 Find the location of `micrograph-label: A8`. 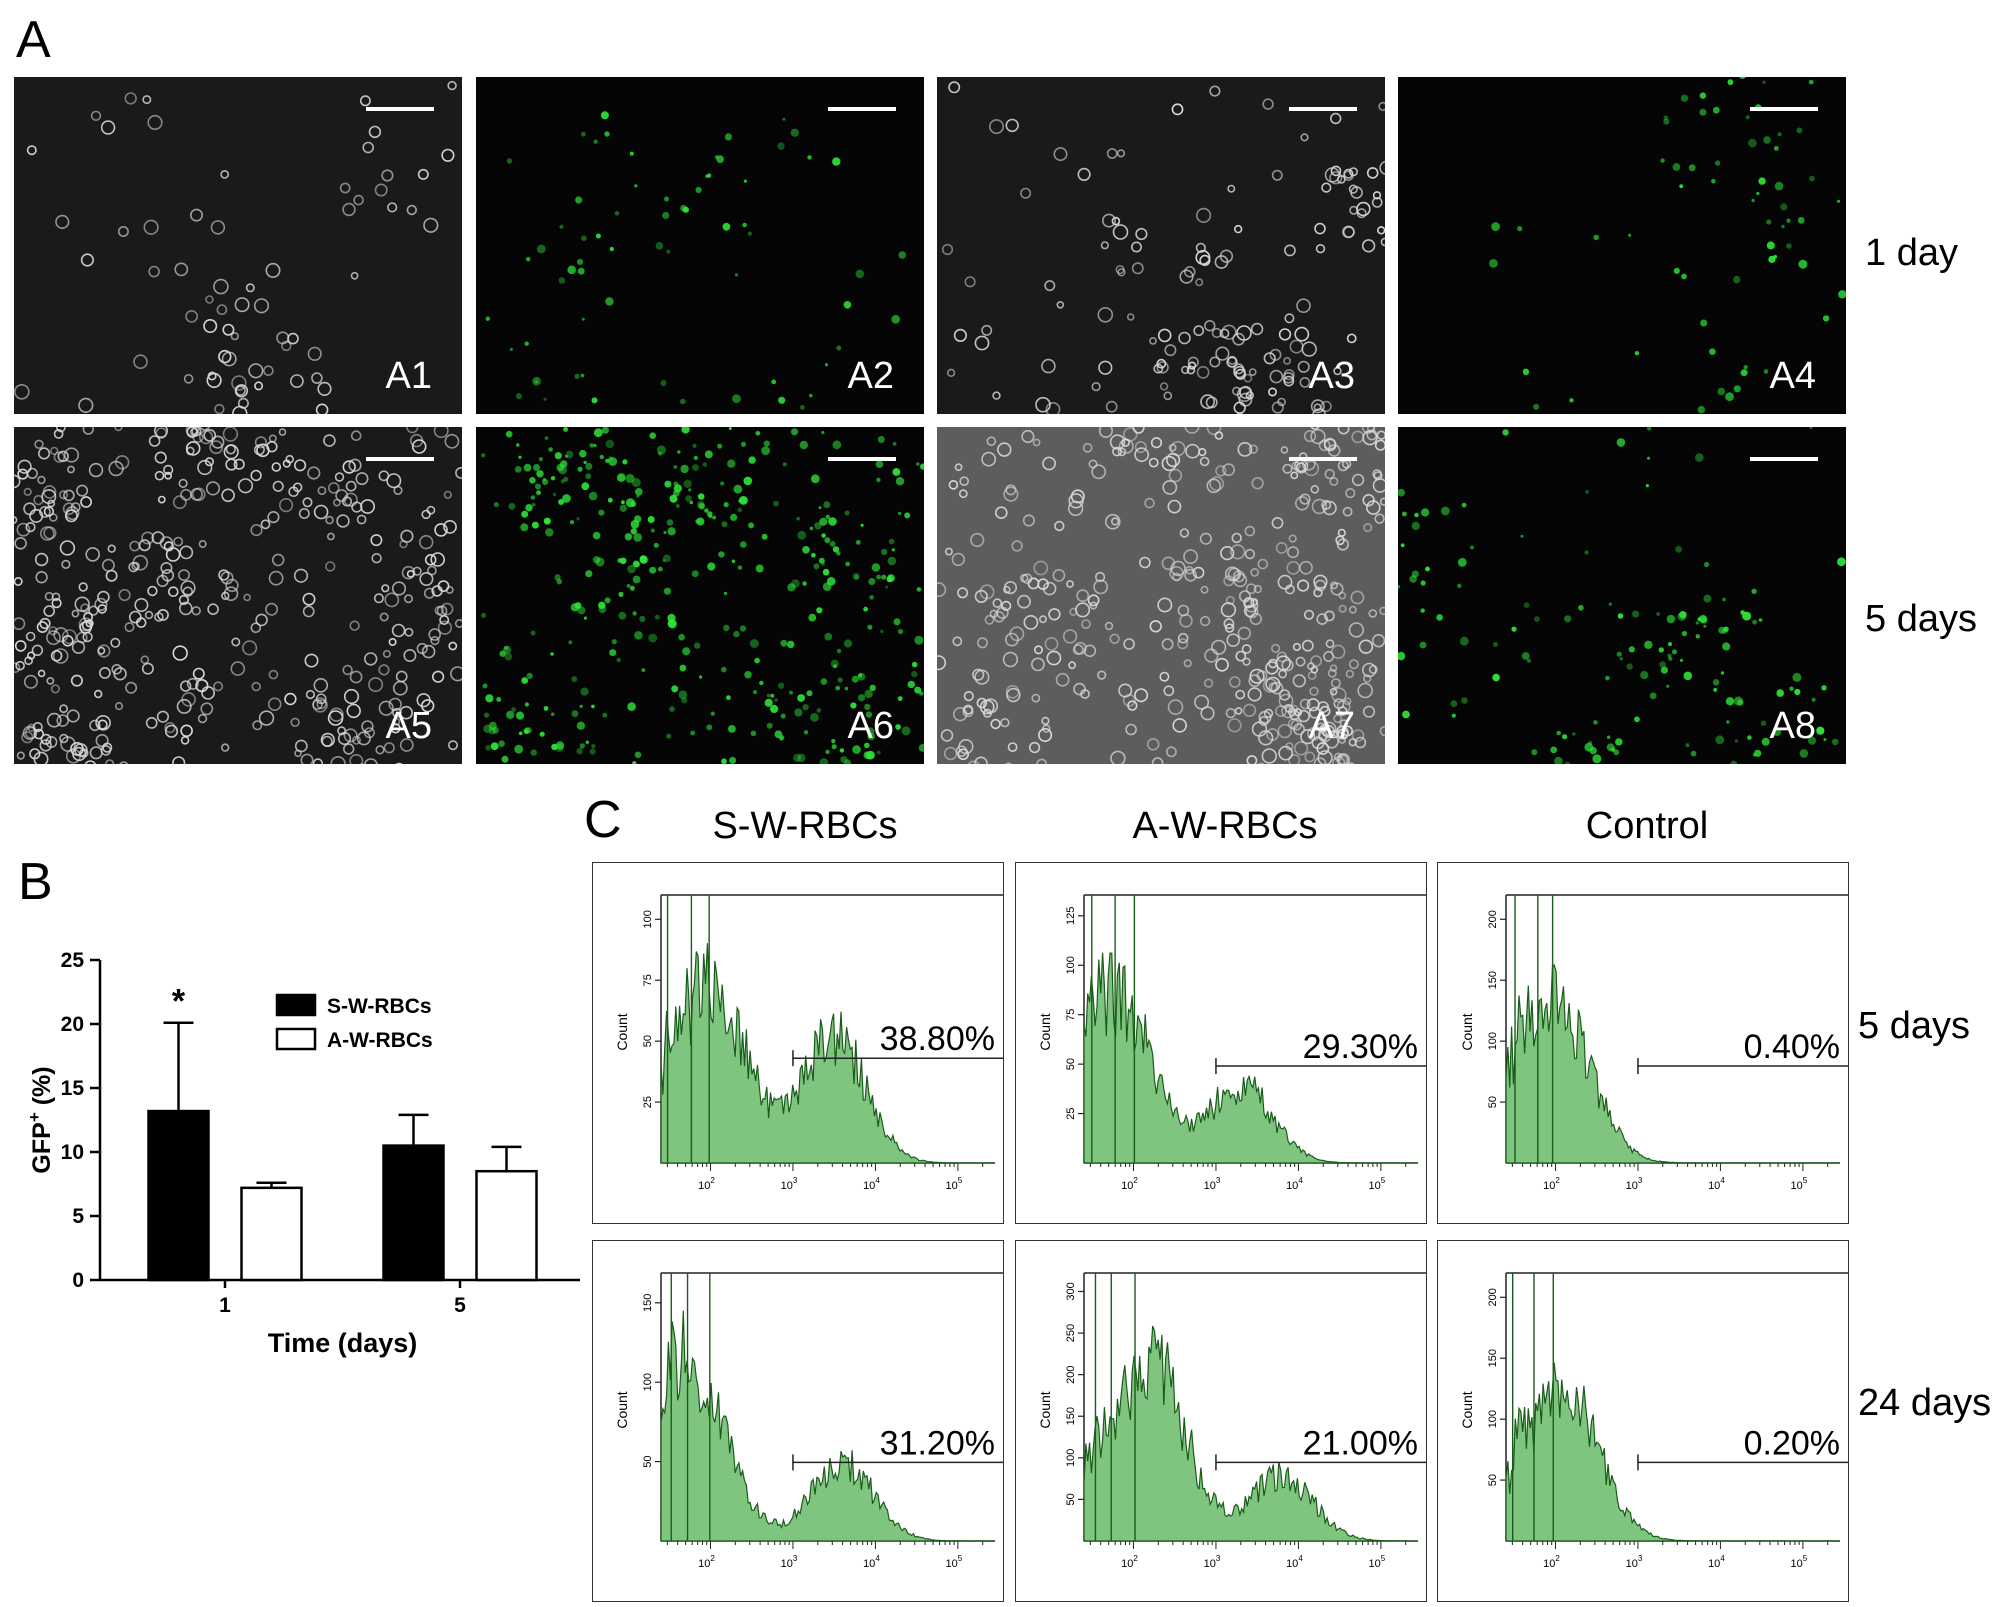

micrograph-label: A8 is located at coordinates (1792, 726).